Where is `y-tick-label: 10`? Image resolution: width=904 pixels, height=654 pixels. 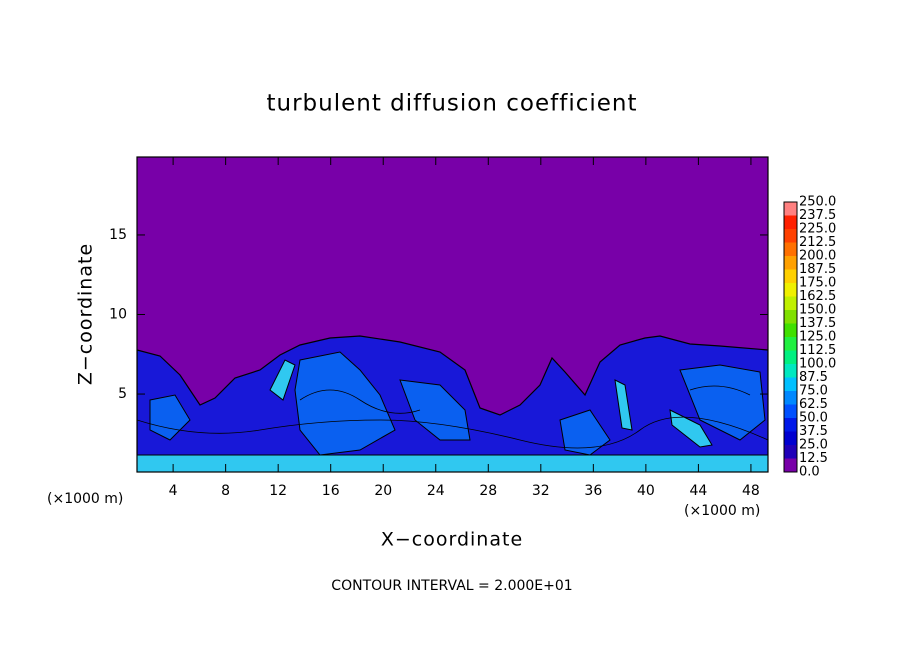 y-tick-label: 10 is located at coordinates (118, 315).